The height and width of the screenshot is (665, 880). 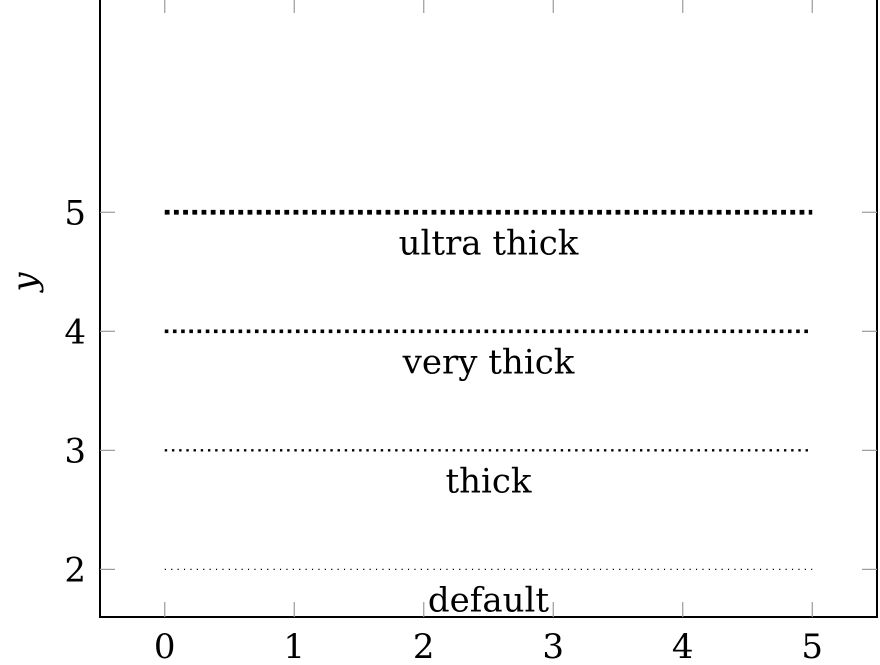 What do you see at coordinates (683, 643) in the screenshot?
I see `x-tick-label-4: 4` at bounding box center [683, 643].